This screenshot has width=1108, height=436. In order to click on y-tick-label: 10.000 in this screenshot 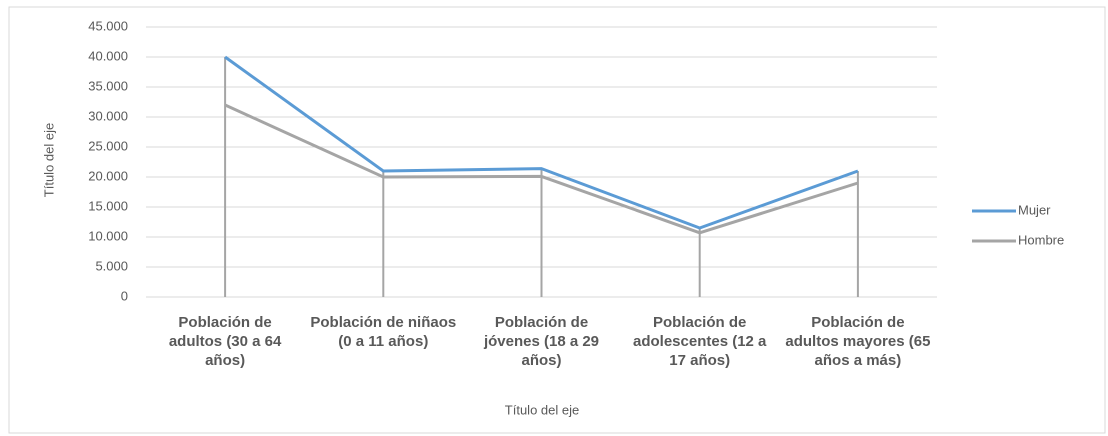, I will do `click(108, 235)`.